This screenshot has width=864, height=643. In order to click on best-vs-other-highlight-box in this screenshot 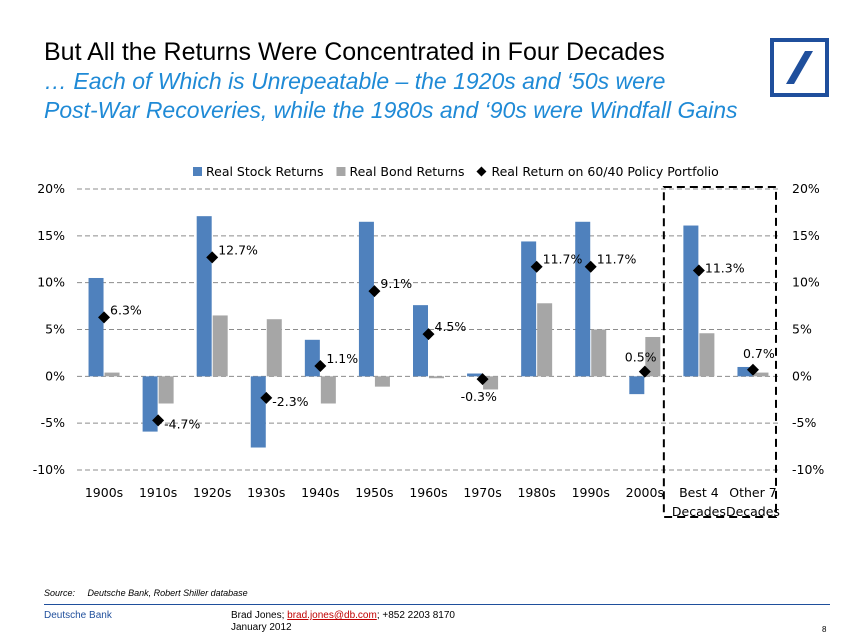, I will do `click(719, 352)`.